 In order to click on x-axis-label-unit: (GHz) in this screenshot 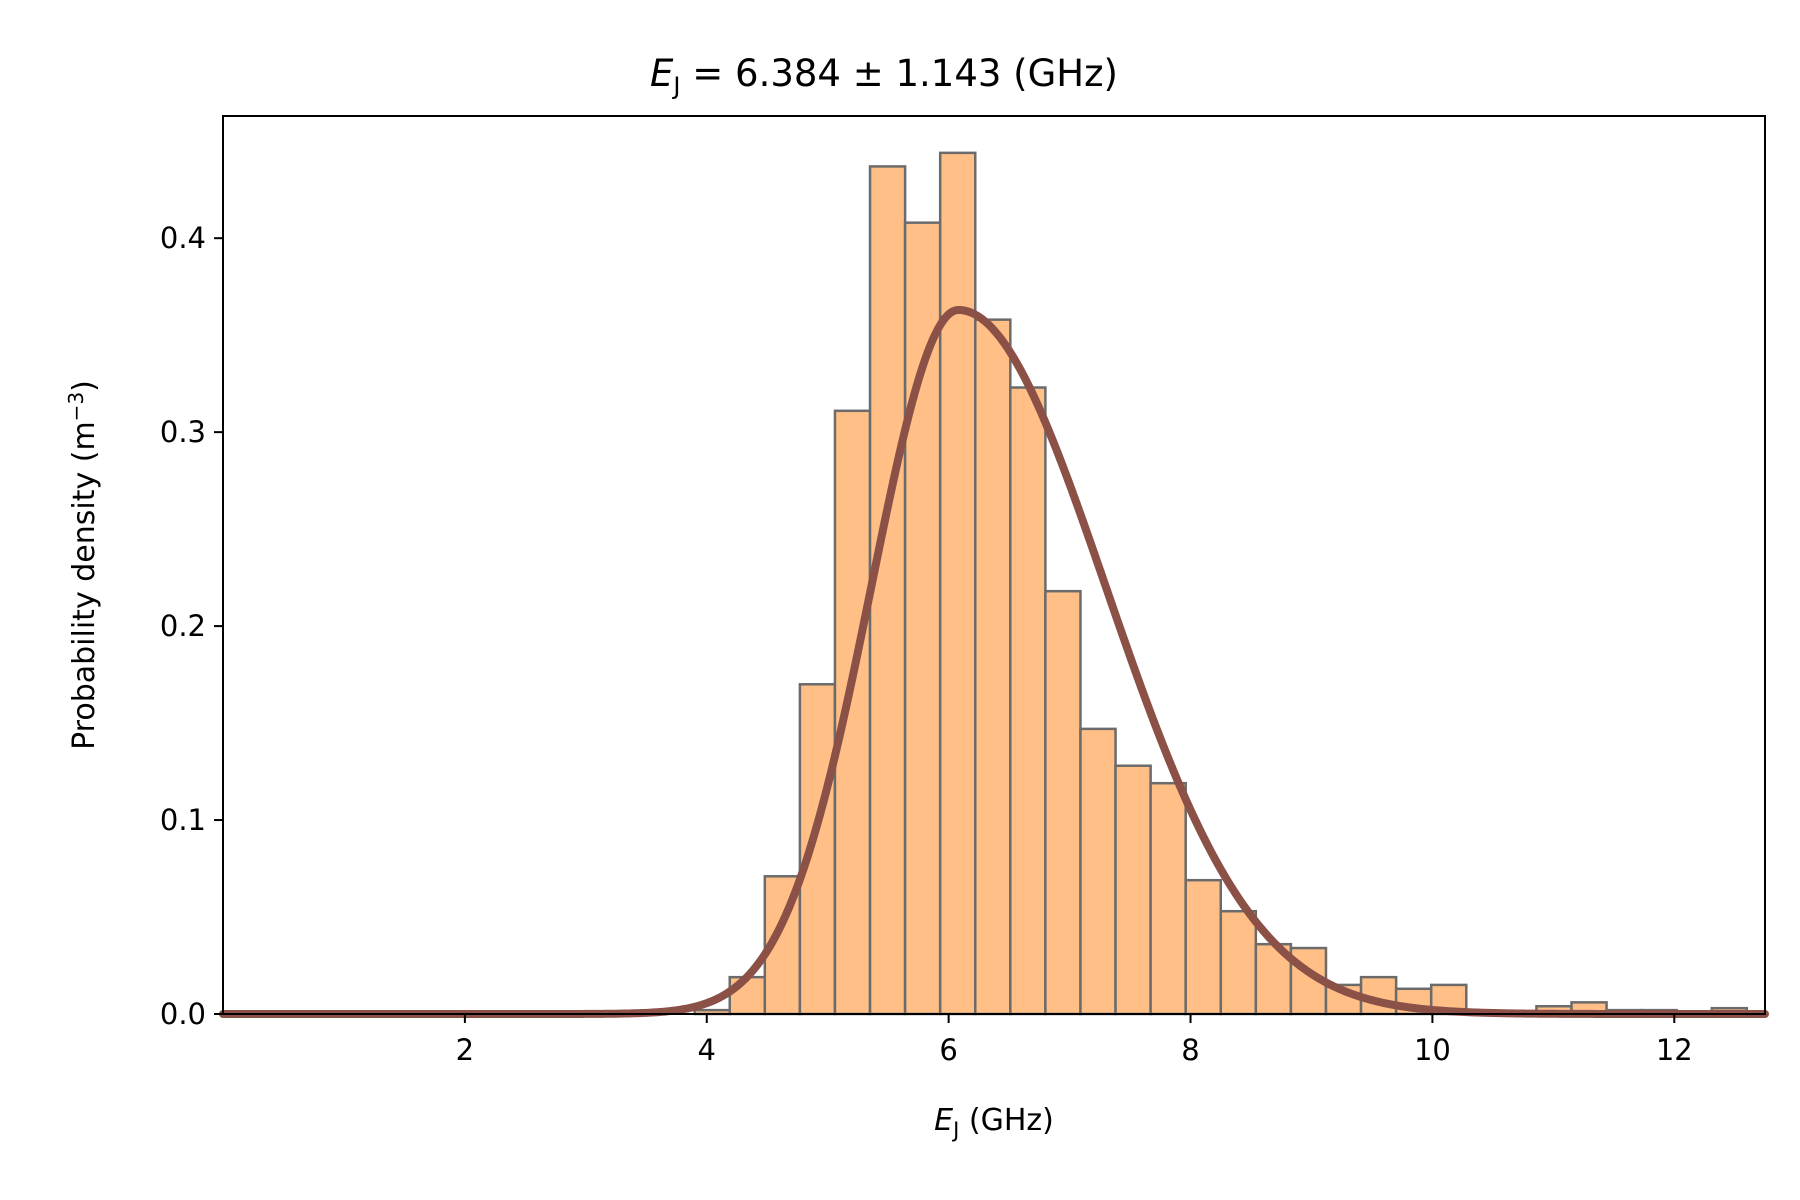, I will do `click(1006, 1120)`.